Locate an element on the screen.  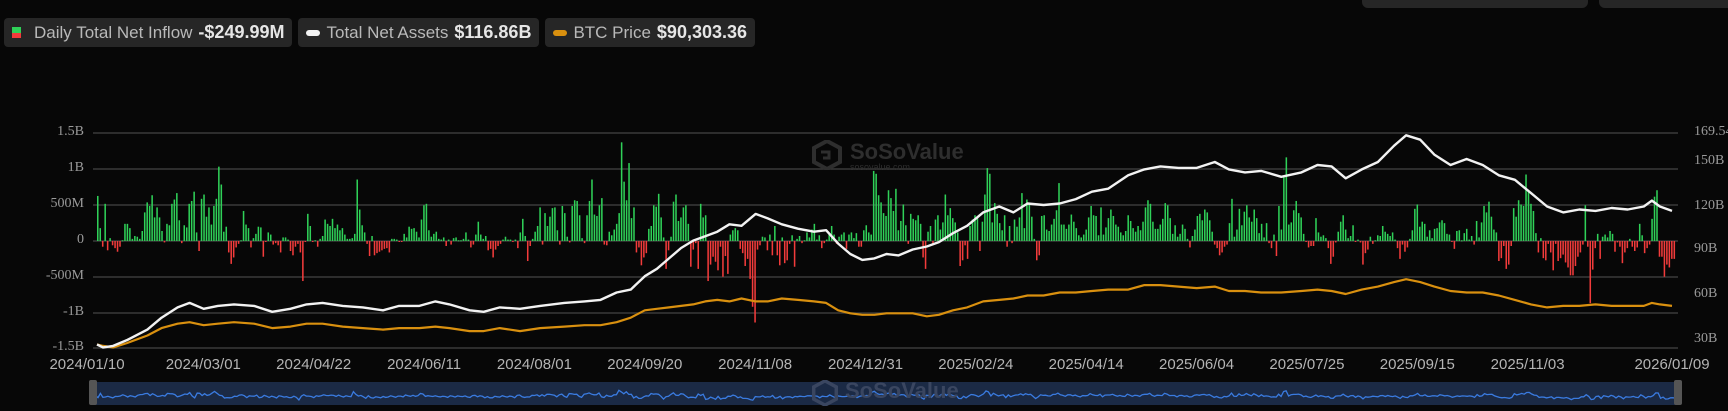
slider-handle-left is located at coordinates (93, 392).